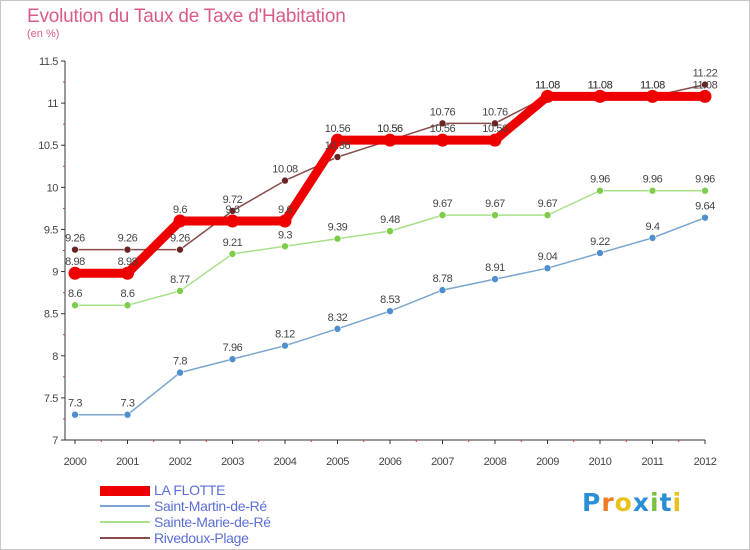 Image resolution: width=750 pixels, height=550 pixels. What do you see at coordinates (55, 273) in the screenshot?
I see `y-tick-label: 9` at bounding box center [55, 273].